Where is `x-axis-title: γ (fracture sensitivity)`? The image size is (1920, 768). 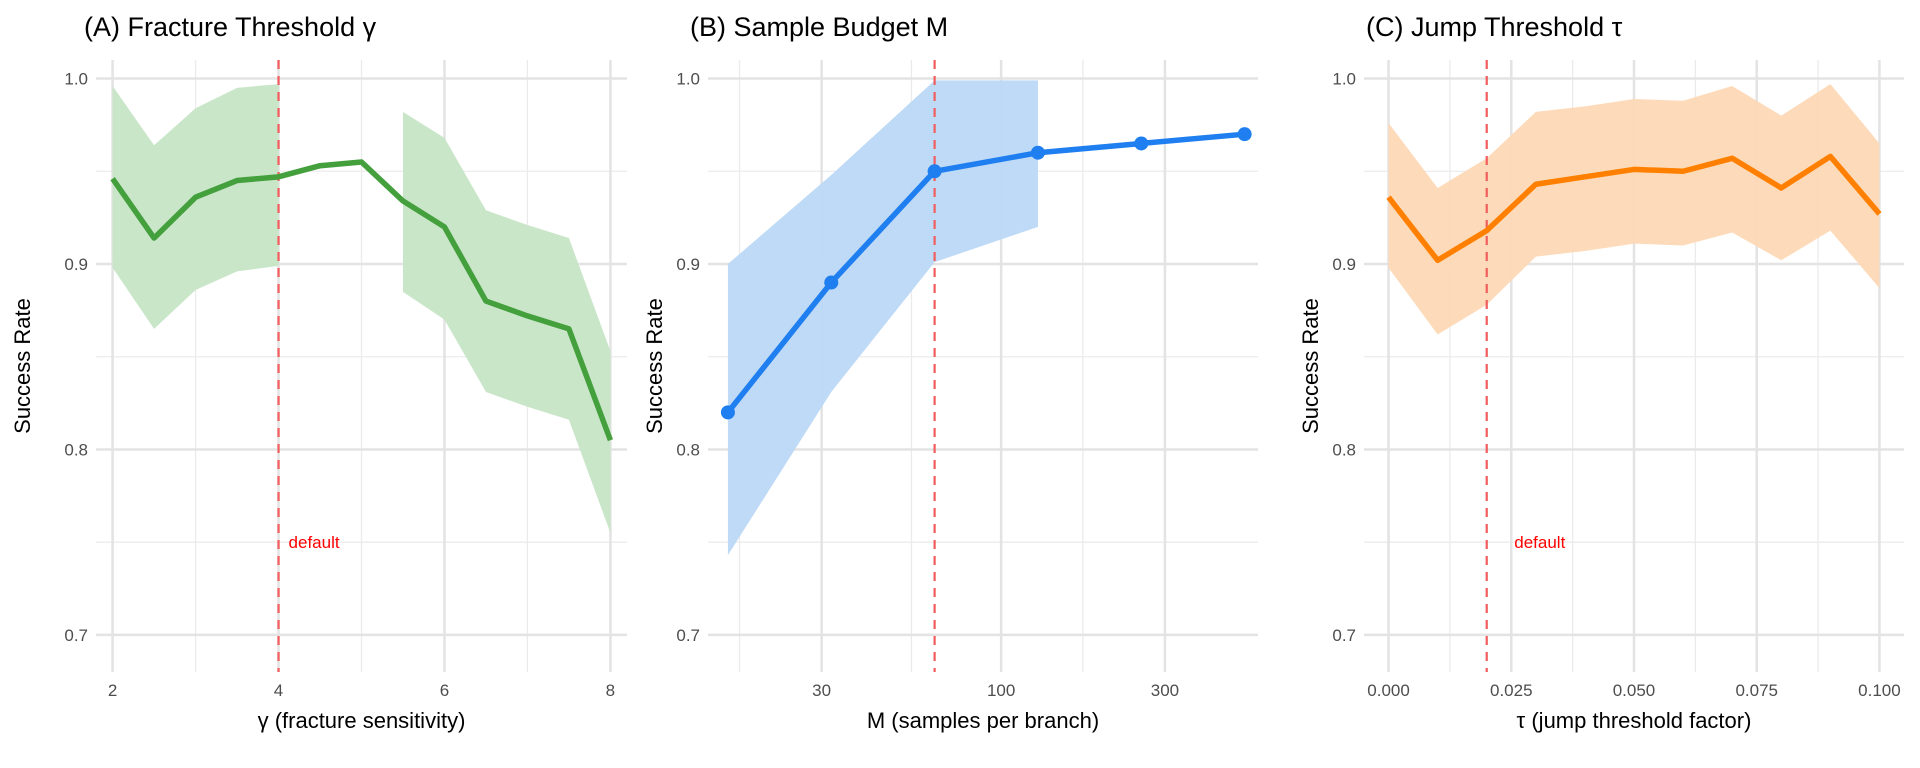
x-axis-title: γ (fracture sensitivity) is located at coordinates (362, 720).